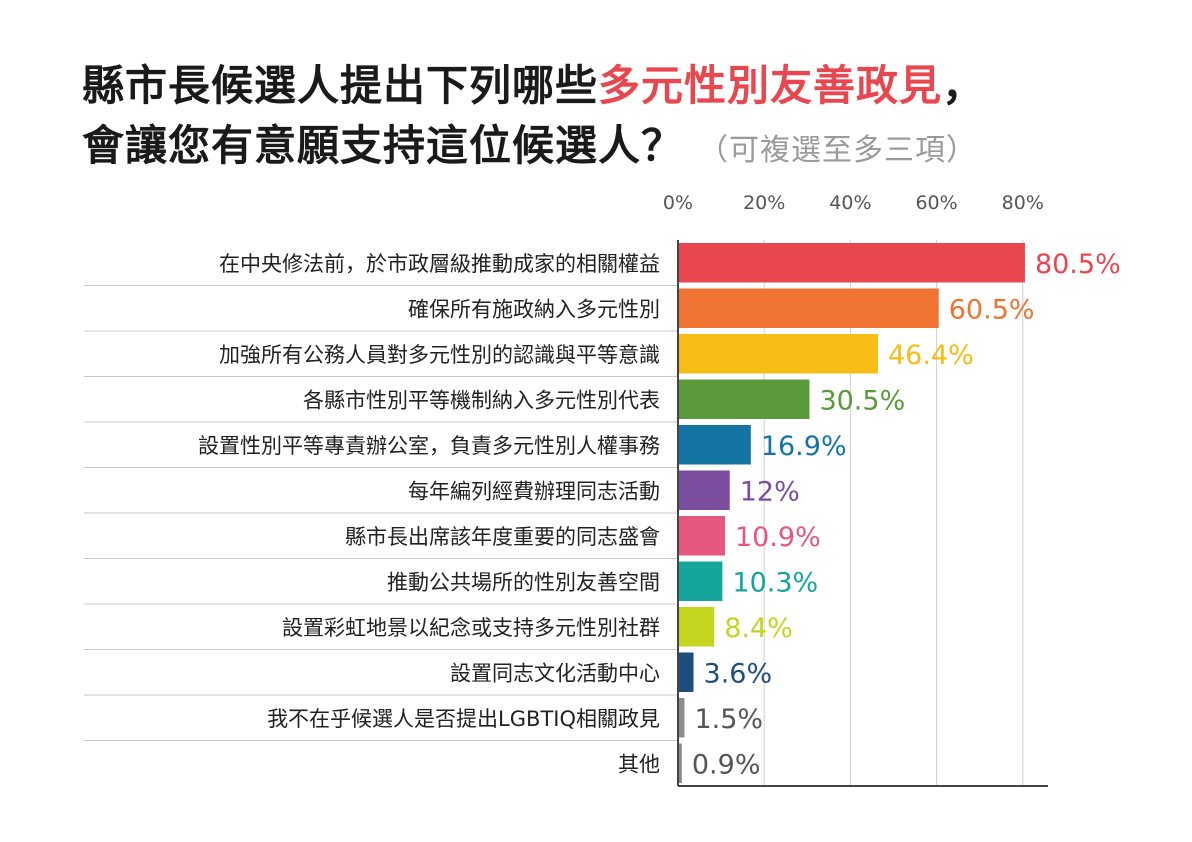 This screenshot has height=842, width=1192. I want to click on x-tick-label: 80%, so click(1023, 203).